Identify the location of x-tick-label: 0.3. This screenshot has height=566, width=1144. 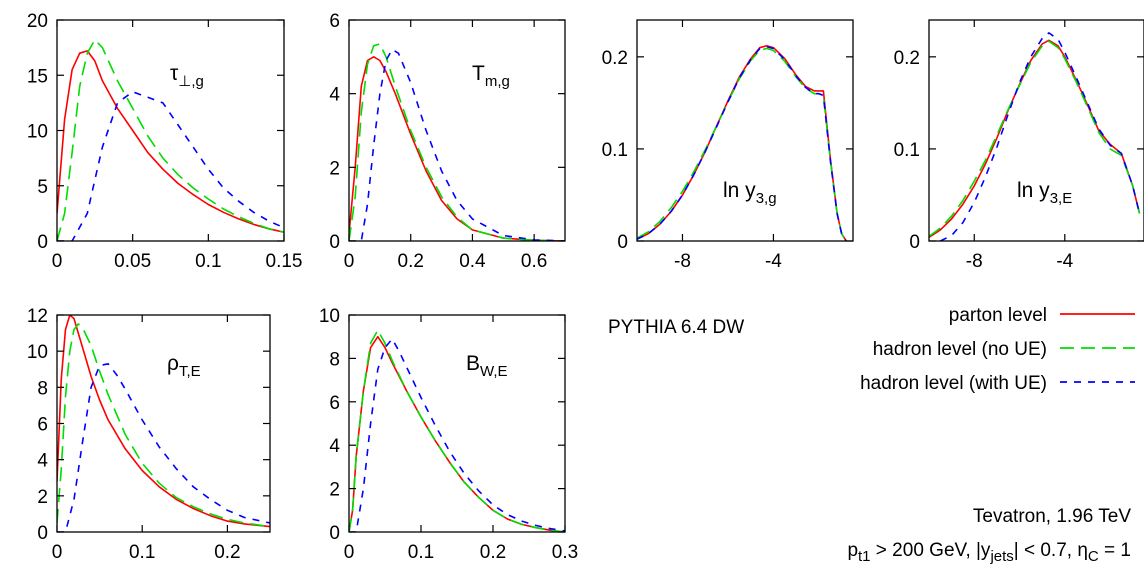
(565, 552).